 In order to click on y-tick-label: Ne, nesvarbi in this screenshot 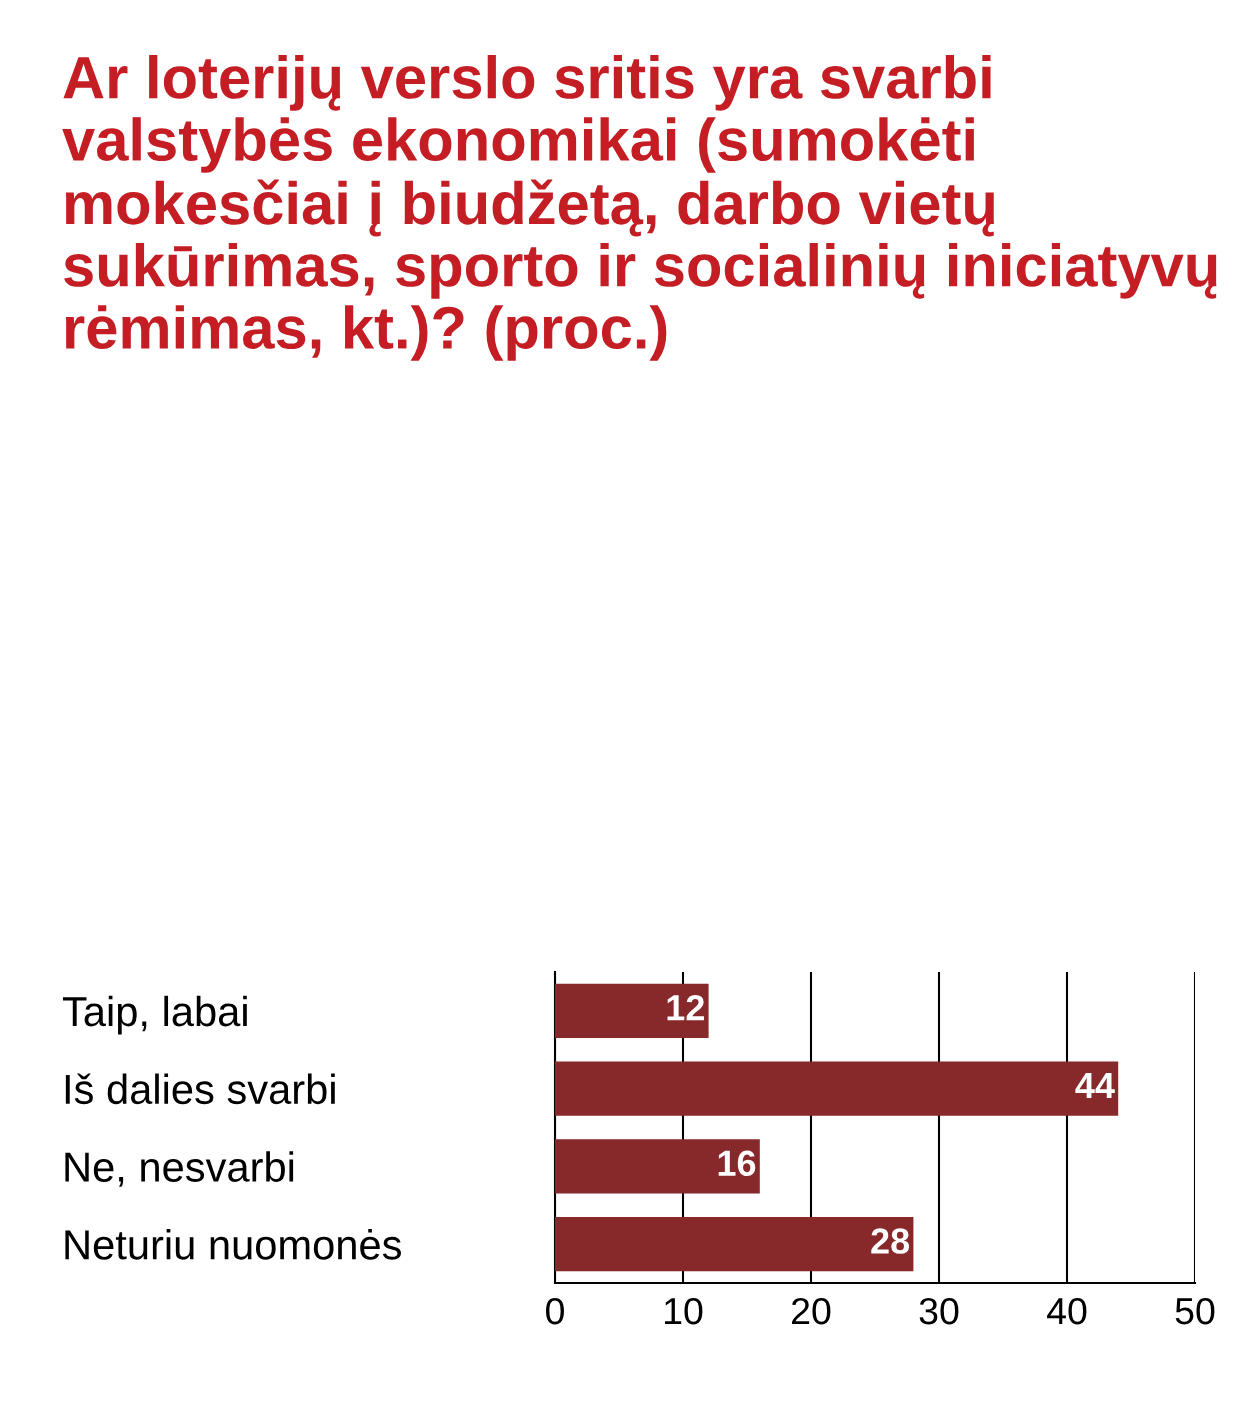, I will do `click(179, 1169)`.